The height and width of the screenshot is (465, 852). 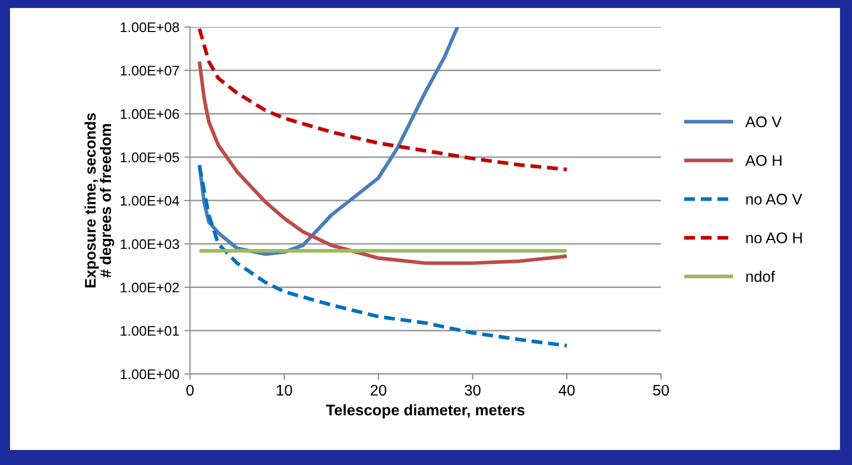 What do you see at coordinates (378, 390) in the screenshot?
I see `x-tick-label: 20` at bounding box center [378, 390].